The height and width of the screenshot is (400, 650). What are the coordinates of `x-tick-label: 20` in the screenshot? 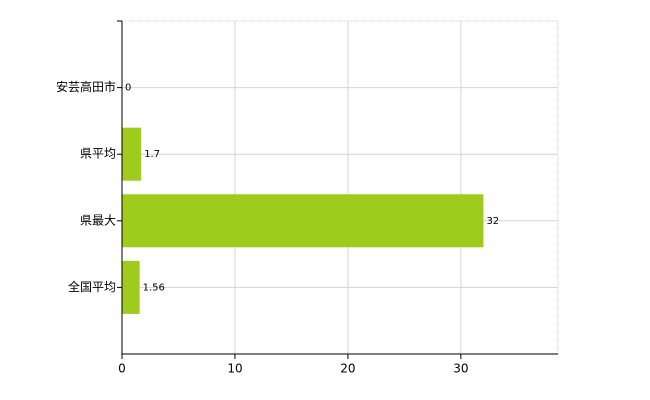 It's located at (347, 369).